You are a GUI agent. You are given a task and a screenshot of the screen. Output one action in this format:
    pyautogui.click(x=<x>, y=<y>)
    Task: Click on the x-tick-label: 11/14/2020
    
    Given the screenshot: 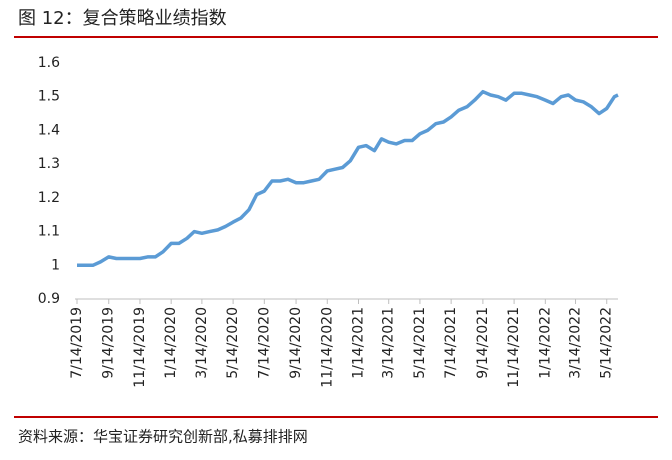 What is the action you would take?
    pyautogui.click(x=327, y=347)
    